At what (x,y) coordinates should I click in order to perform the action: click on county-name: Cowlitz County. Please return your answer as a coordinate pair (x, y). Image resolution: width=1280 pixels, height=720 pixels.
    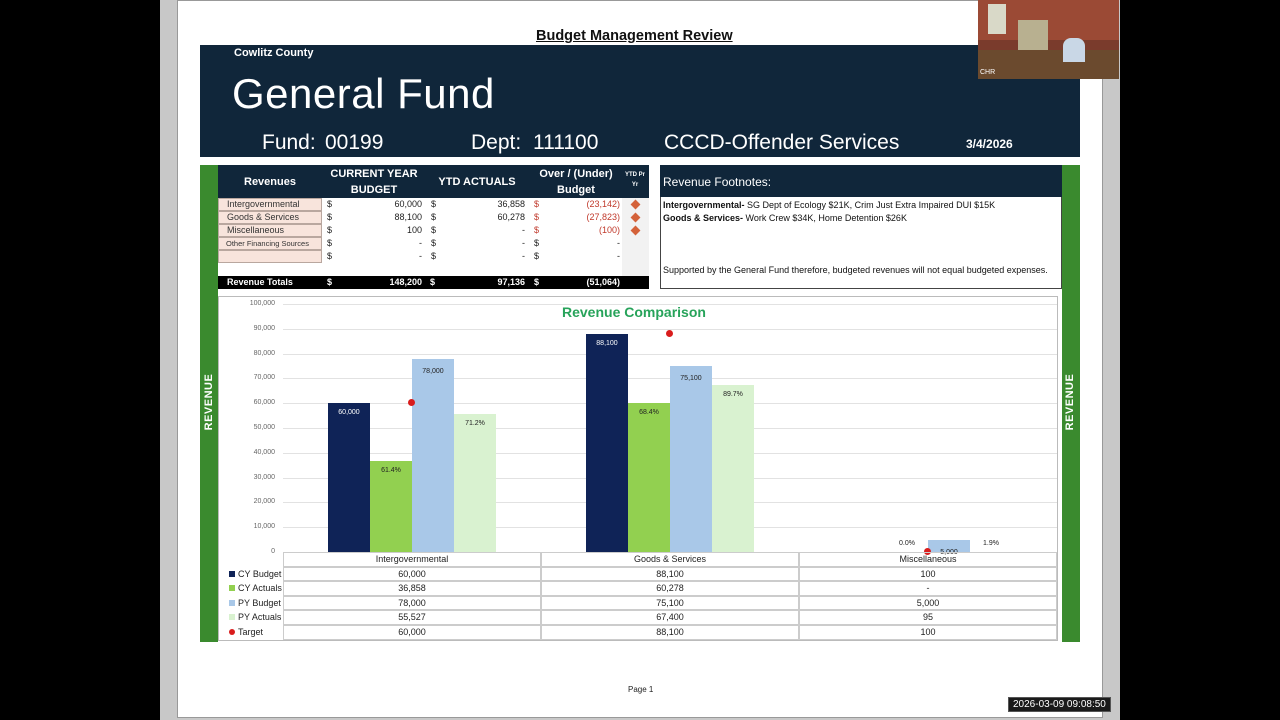
    Looking at the image, I should click on (274, 53).